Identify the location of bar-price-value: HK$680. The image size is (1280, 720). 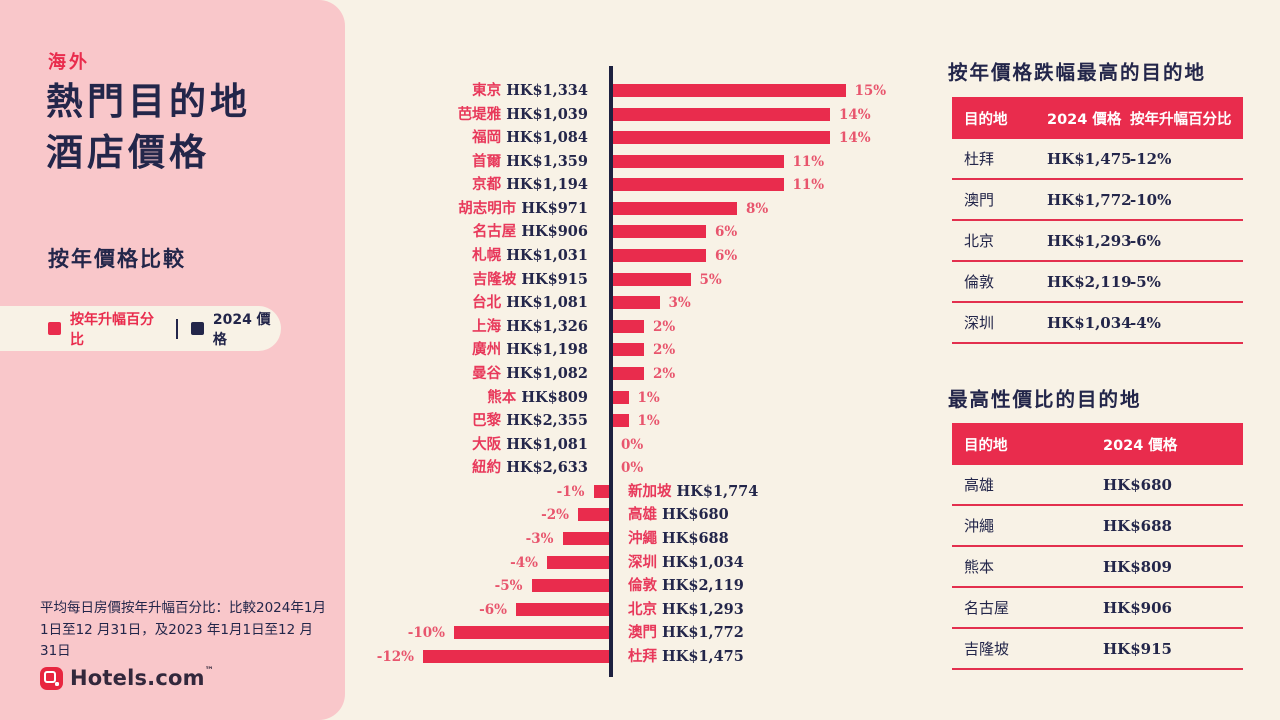
(693, 515).